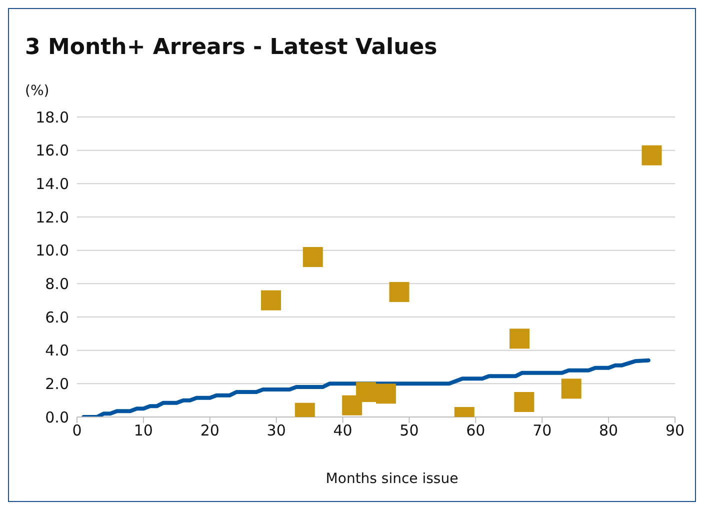 The image size is (705, 510). Describe the element at coordinates (37, 91) in the screenshot. I see `y-axis-title: (%)` at that location.